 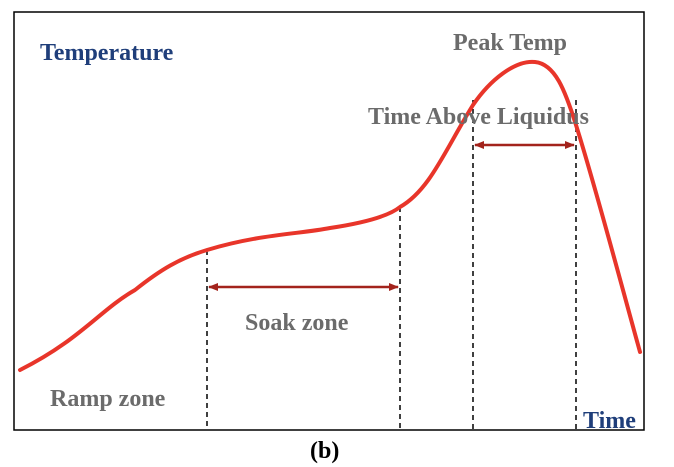 I want to click on figure-caption: (b), so click(x=324, y=451).